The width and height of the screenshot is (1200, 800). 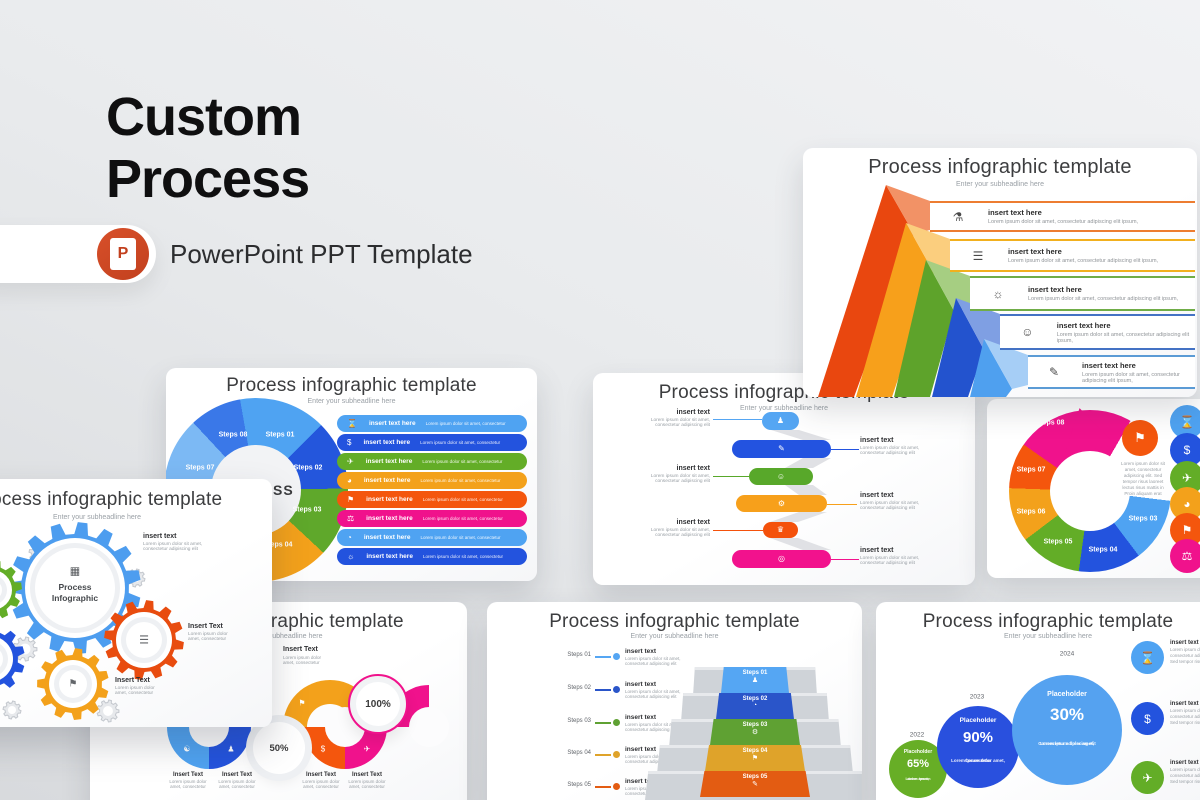 I want to click on zigzag-connectors, so click(x=800, y=490).